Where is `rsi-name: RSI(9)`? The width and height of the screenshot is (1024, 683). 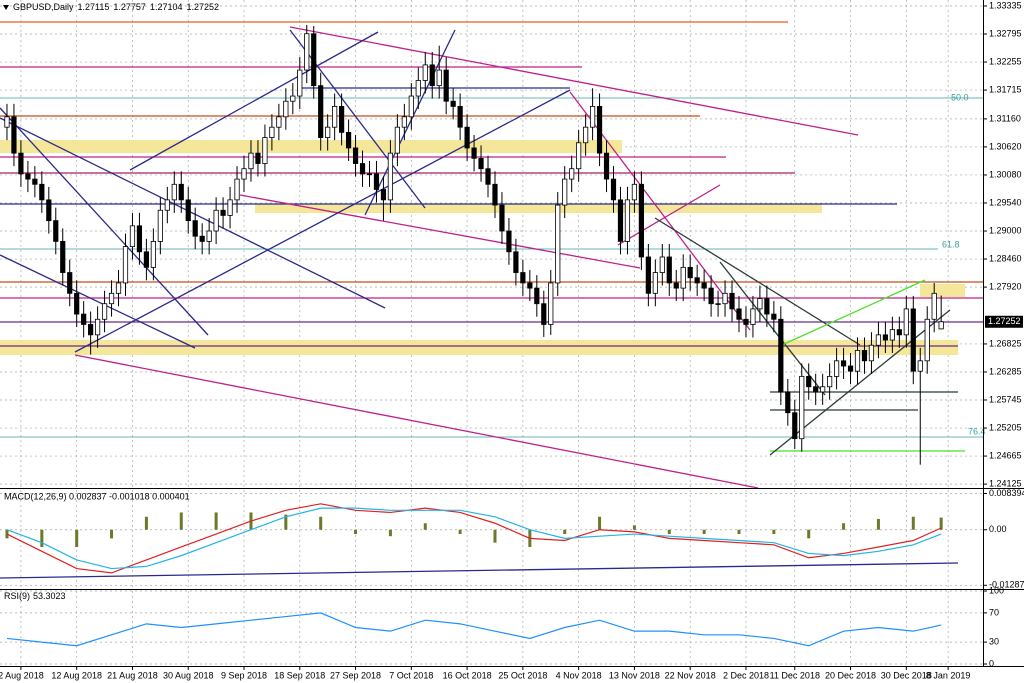
rsi-name: RSI(9) is located at coordinates (17, 596).